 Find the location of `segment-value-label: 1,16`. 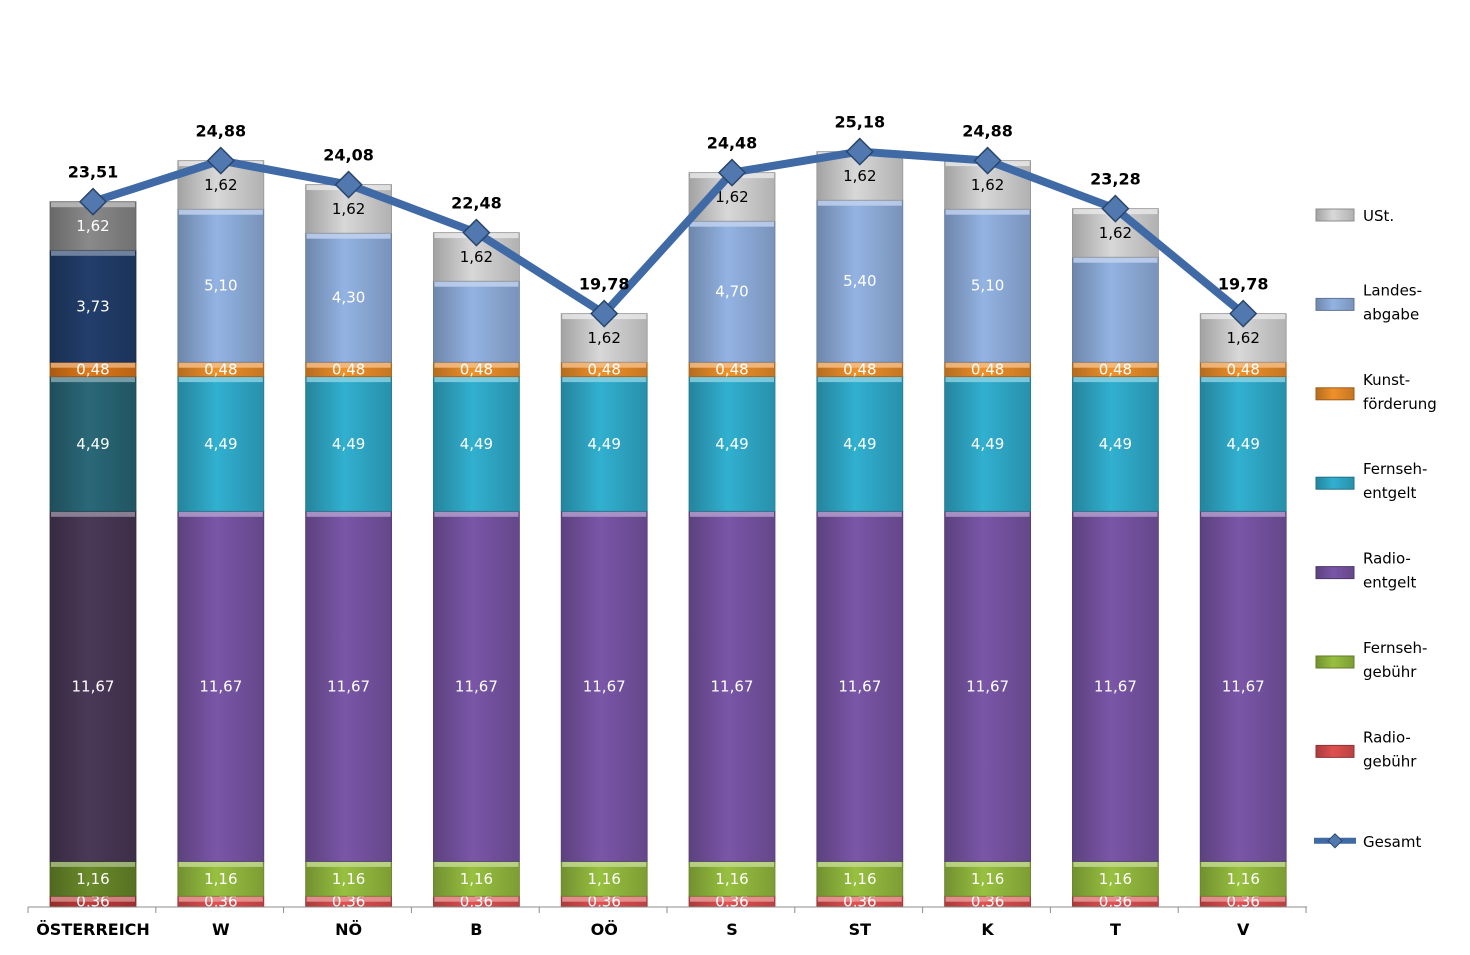

segment-value-label: 1,16 is located at coordinates (220, 879).